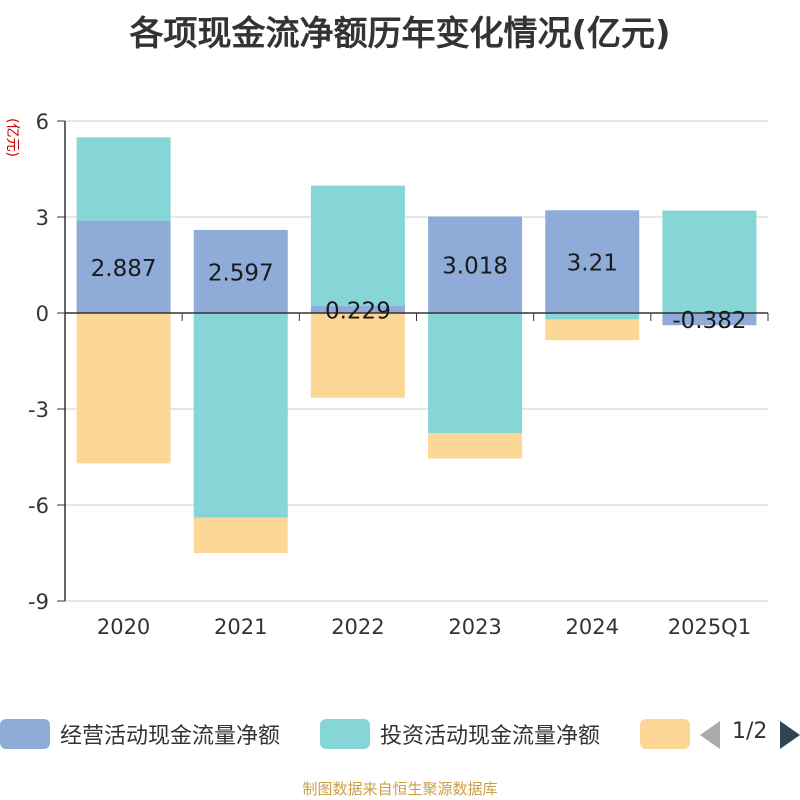  I want to click on bar-1-2021, so click(240, 271).